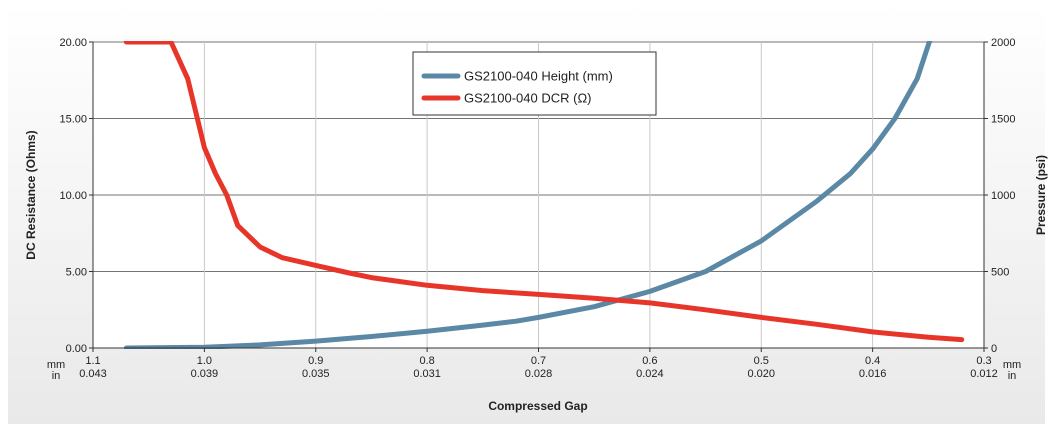 This screenshot has height=432, width=1053. I want to click on x-tick-label-in: 0.024, so click(650, 374).